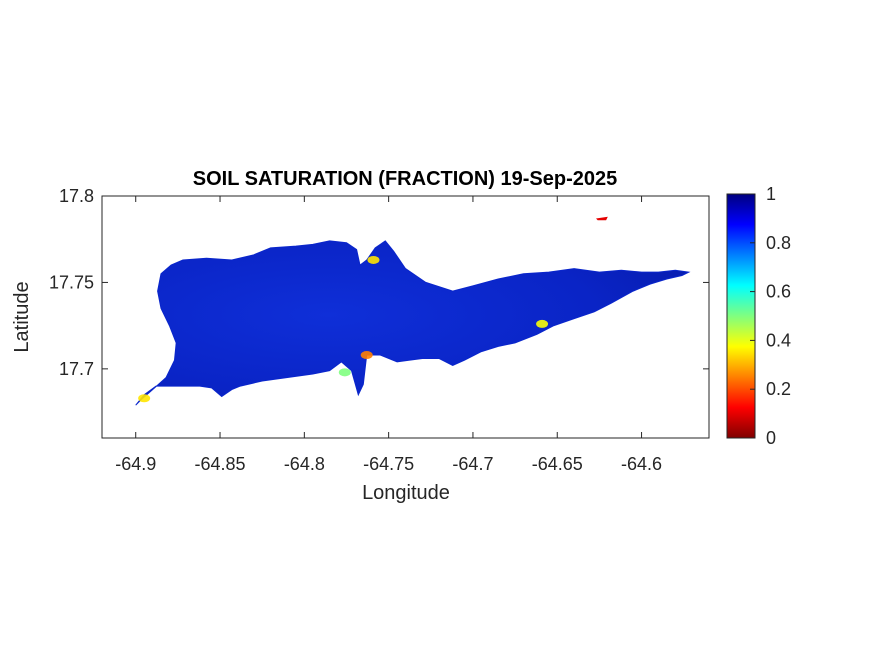 The width and height of the screenshot is (875, 661). I want to click on colorbar-tick-label: 1, so click(771, 194).